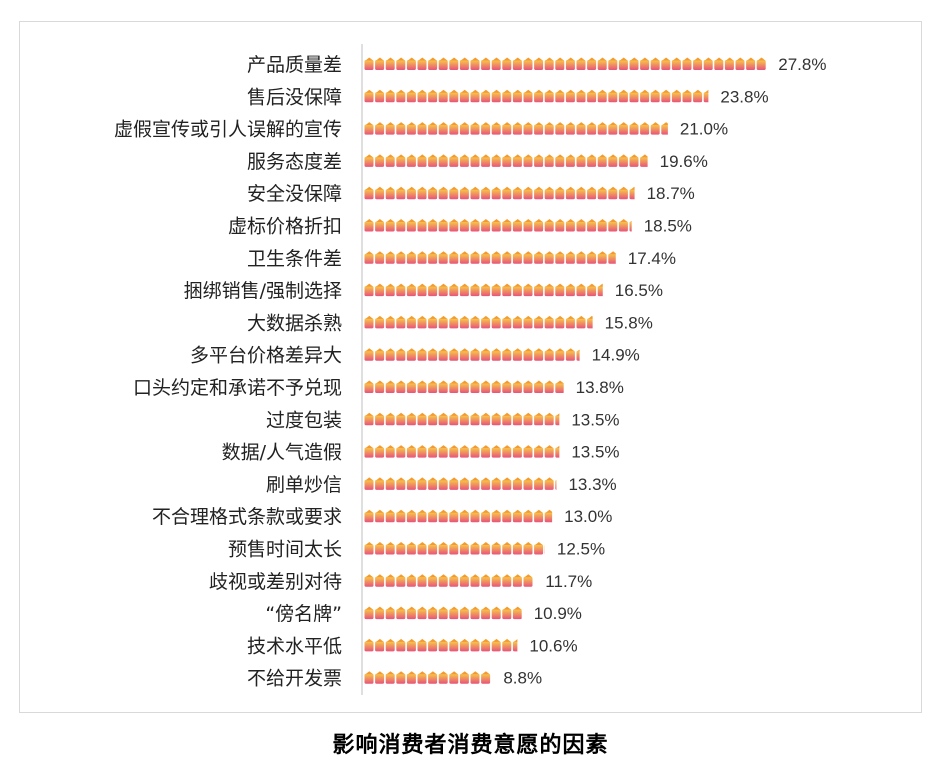  What do you see at coordinates (553, 645) in the screenshot?
I see `value-label: 10.6%` at bounding box center [553, 645].